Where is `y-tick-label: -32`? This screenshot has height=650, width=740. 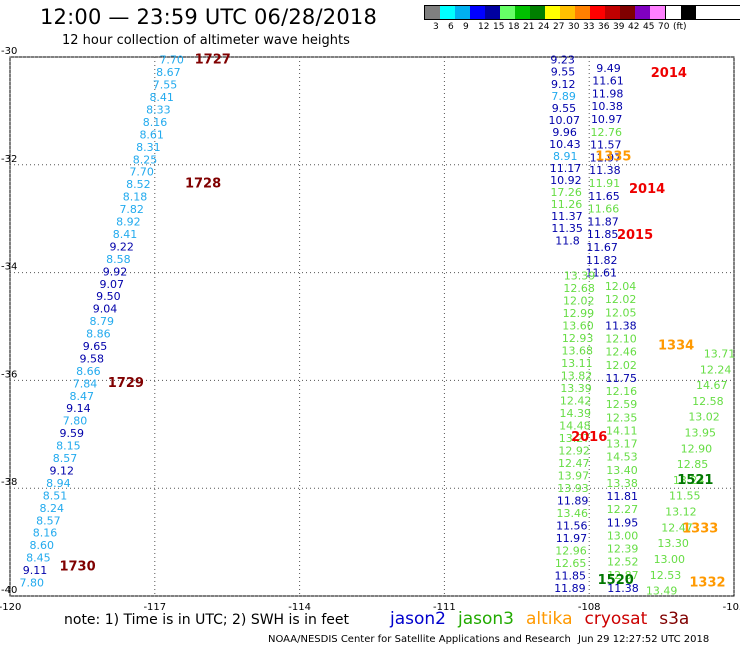
y-tick-label: -32 is located at coordinates (9, 159).